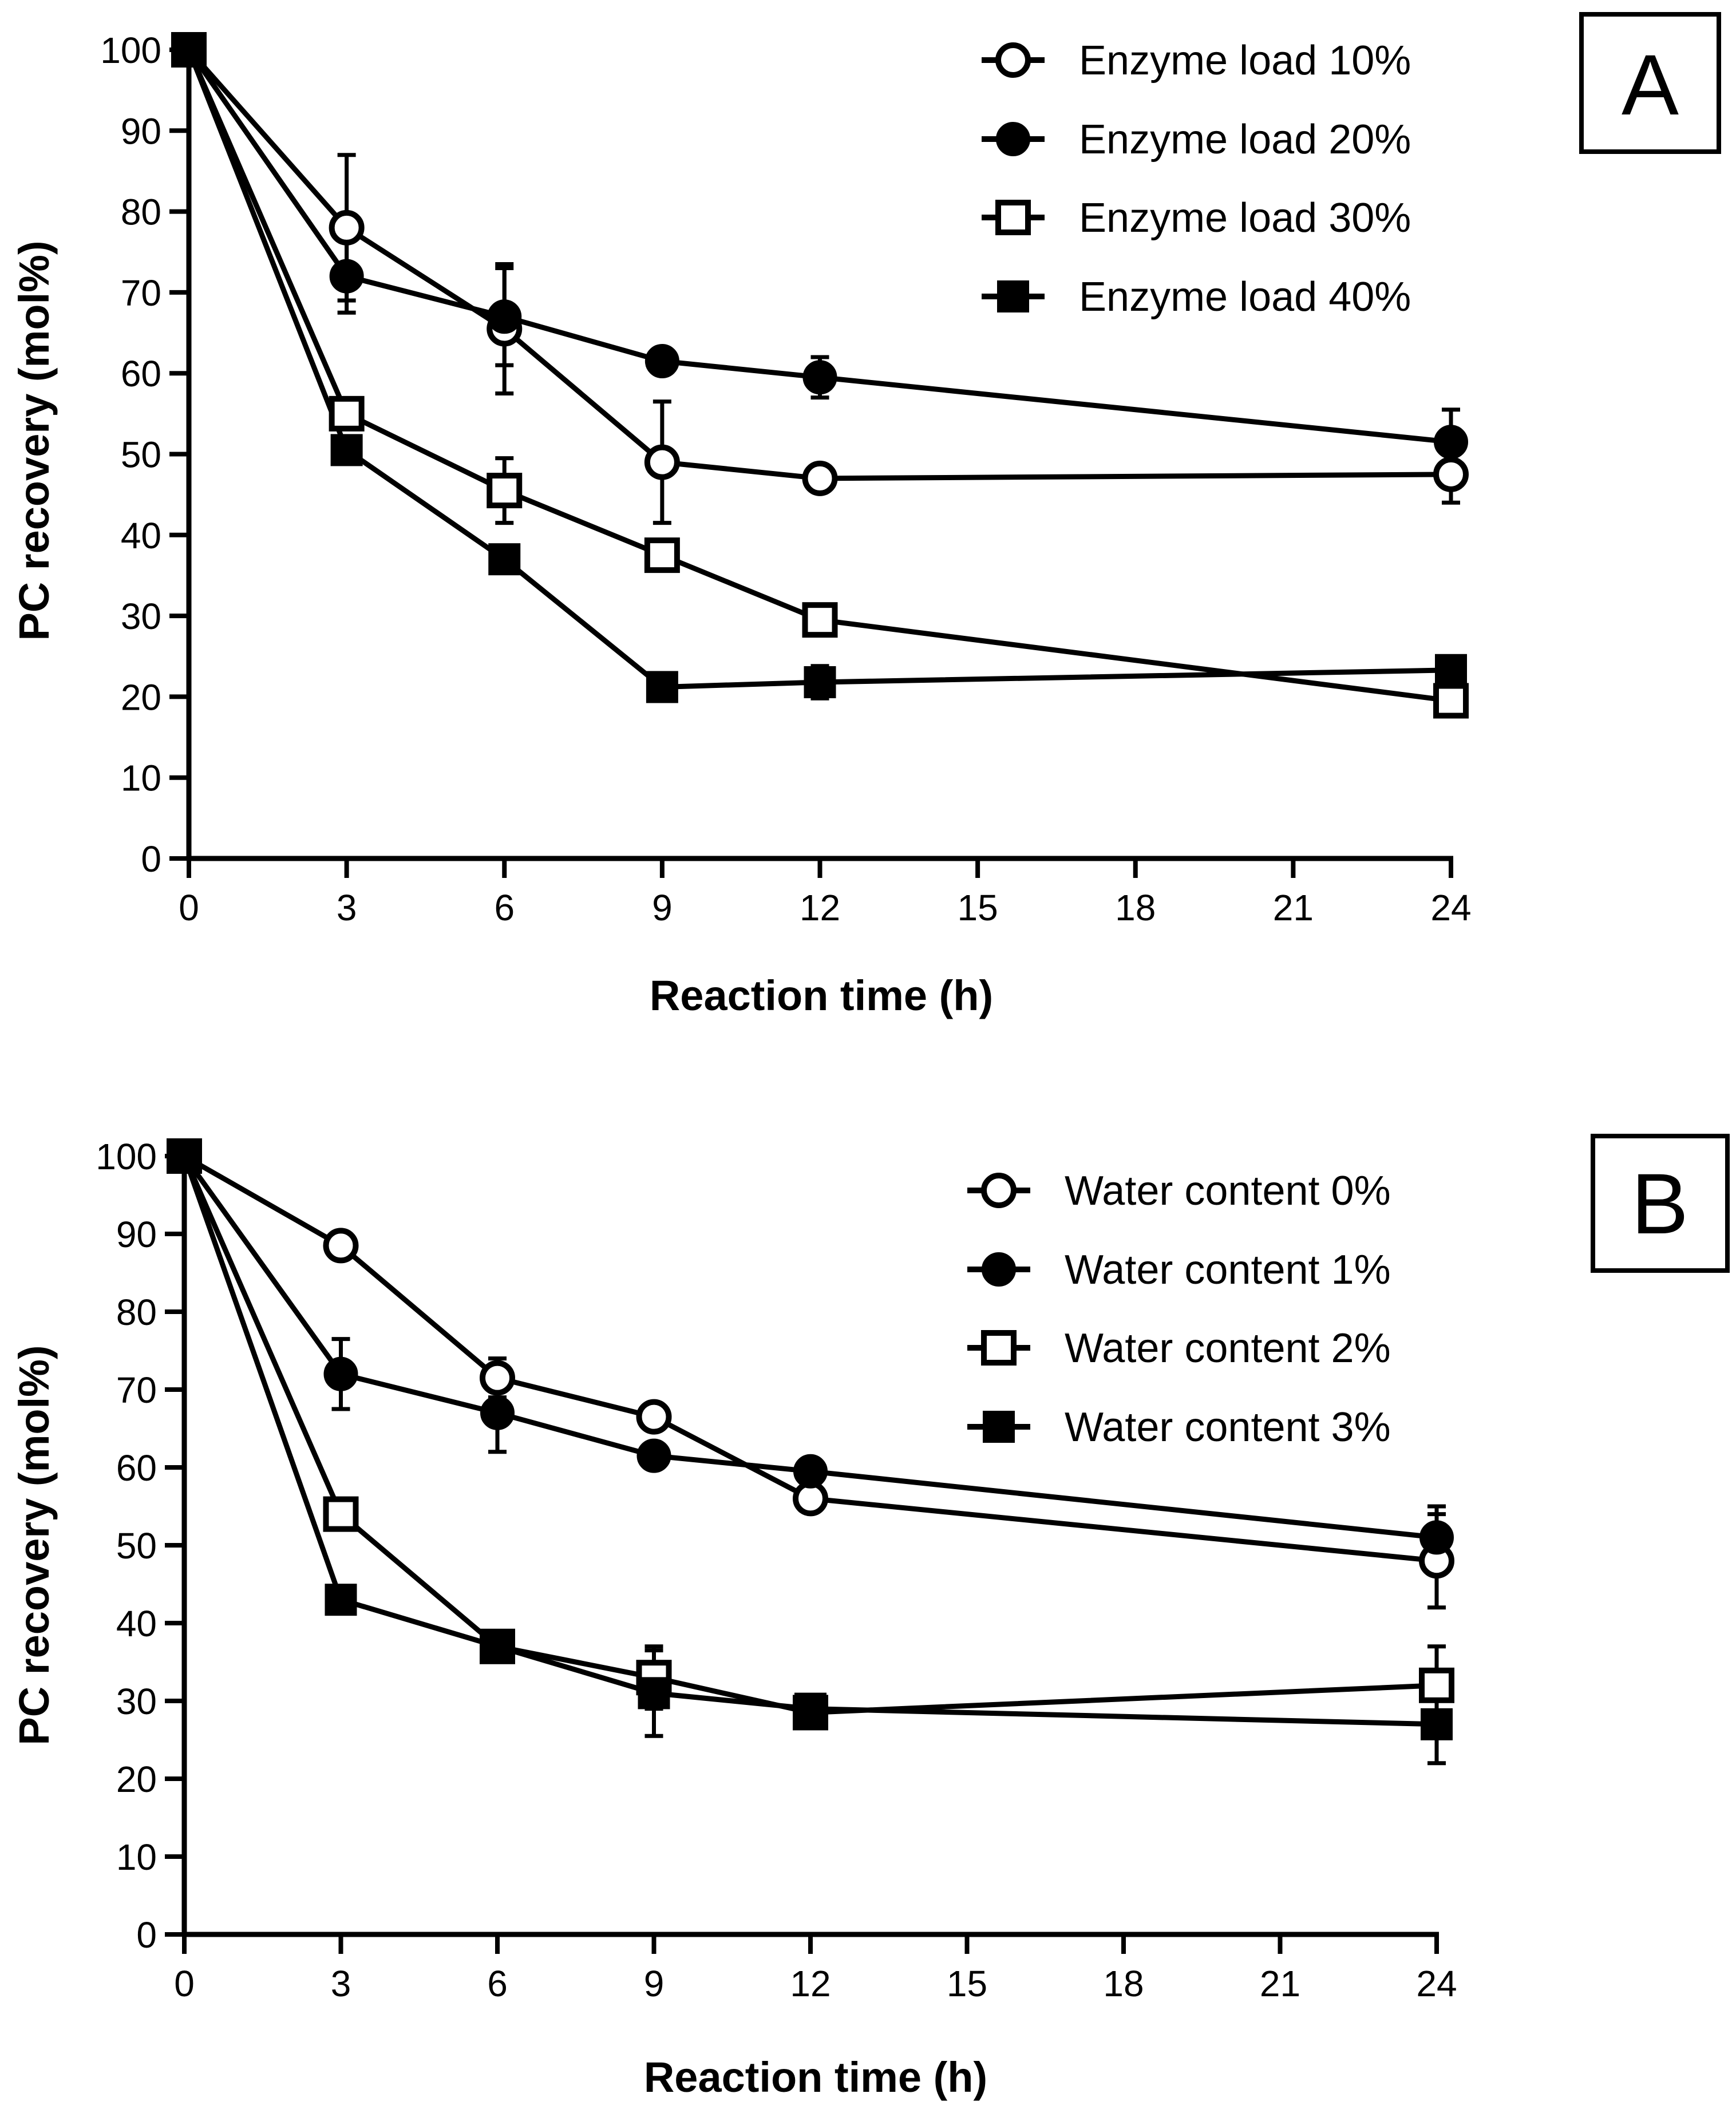  I want to click on panel-b-x-tick-label: 12, so click(810, 1983).